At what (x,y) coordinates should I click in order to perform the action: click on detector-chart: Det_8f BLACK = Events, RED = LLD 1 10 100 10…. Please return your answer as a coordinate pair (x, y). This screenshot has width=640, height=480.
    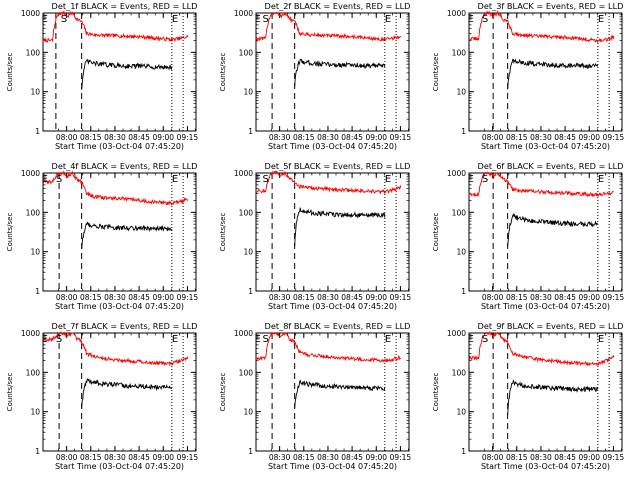
    Looking at the image, I should click on (315, 396).